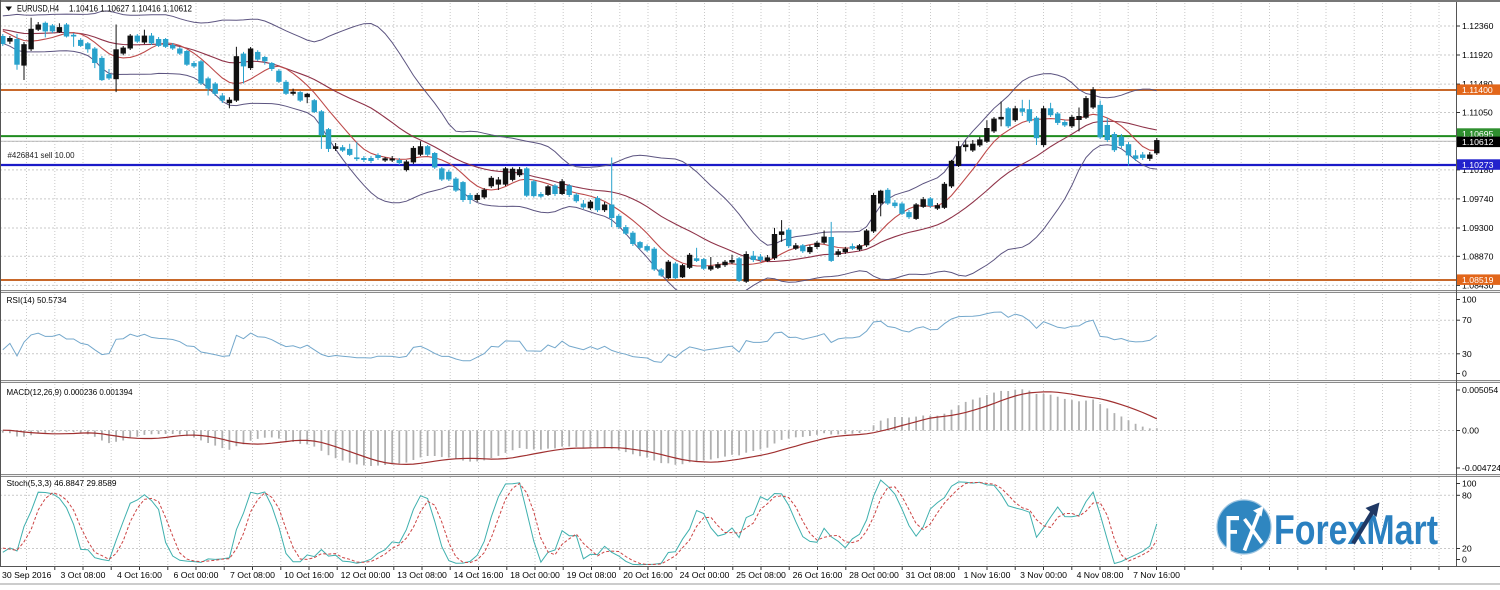  I want to click on svg-text: 30, so click(1467, 354).